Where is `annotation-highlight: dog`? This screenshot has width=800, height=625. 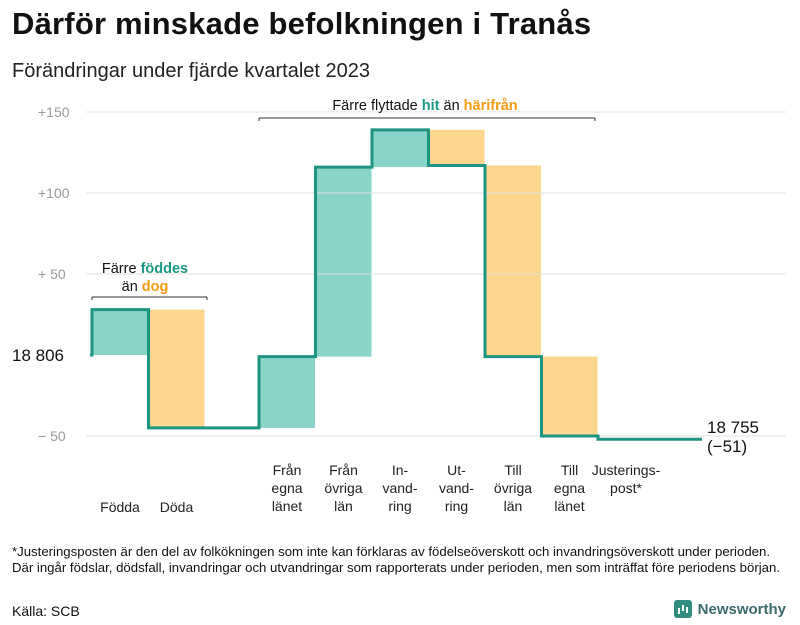
annotation-highlight: dog is located at coordinates (155, 287).